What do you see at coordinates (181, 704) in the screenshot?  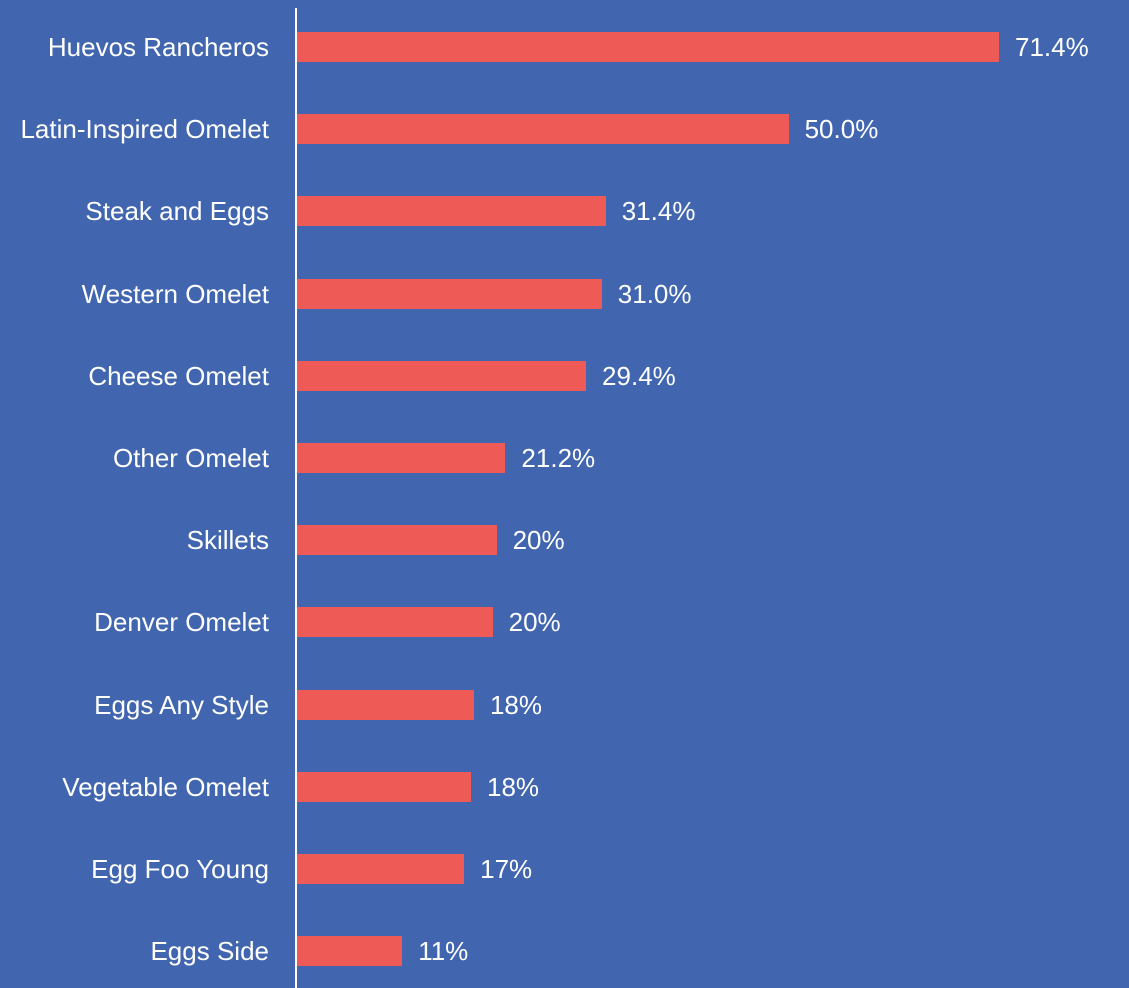 I see `category-label: Eggs Any Style` at bounding box center [181, 704].